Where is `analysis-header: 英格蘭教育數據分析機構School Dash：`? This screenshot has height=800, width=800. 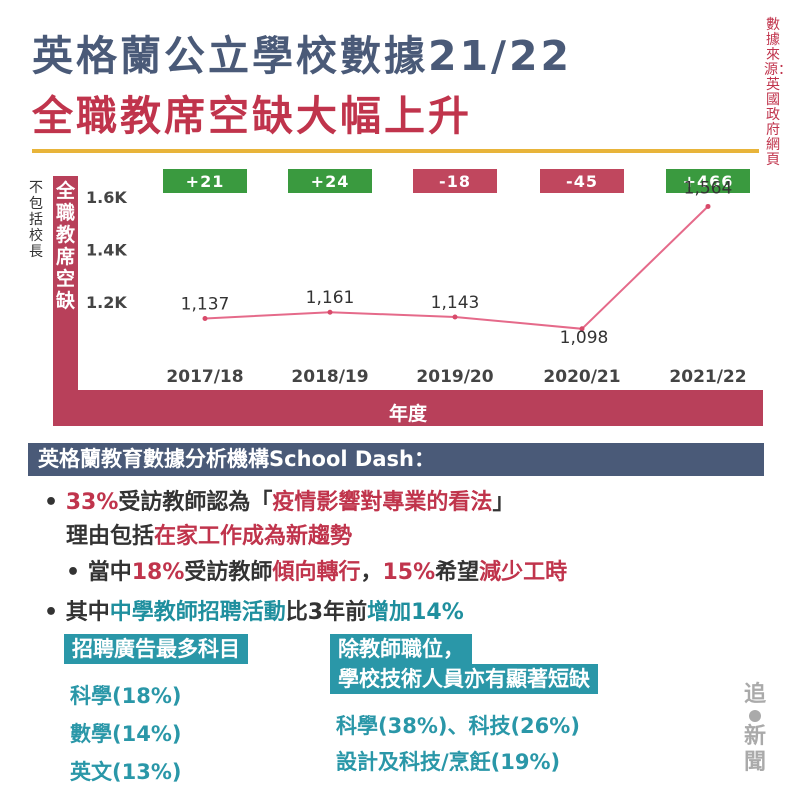
analysis-header: 英格蘭教育數據分析機構School Dash： is located at coordinates (396, 459).